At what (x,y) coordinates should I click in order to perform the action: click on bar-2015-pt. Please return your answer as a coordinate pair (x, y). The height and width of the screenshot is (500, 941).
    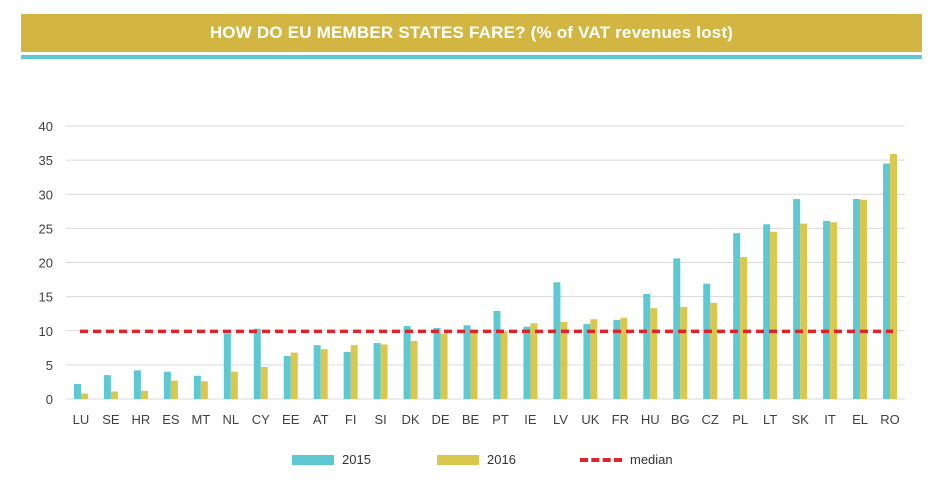
    Looking at the image, I should click on (497, 354).